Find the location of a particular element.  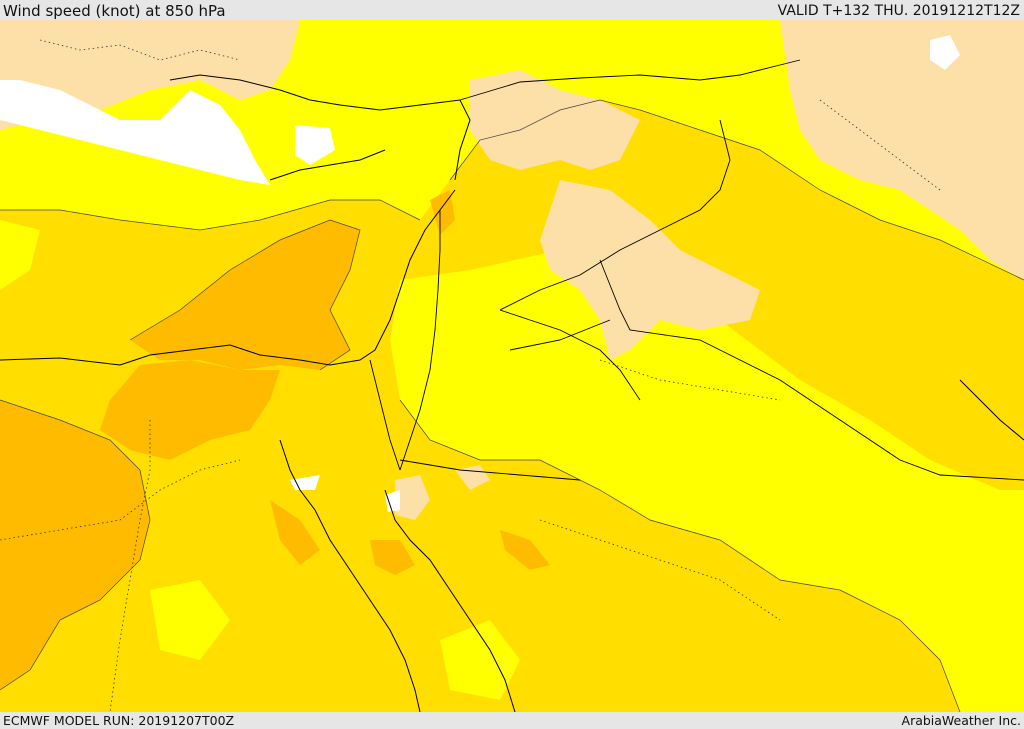

zone-calm-syria is located at coordinates (650, 270).